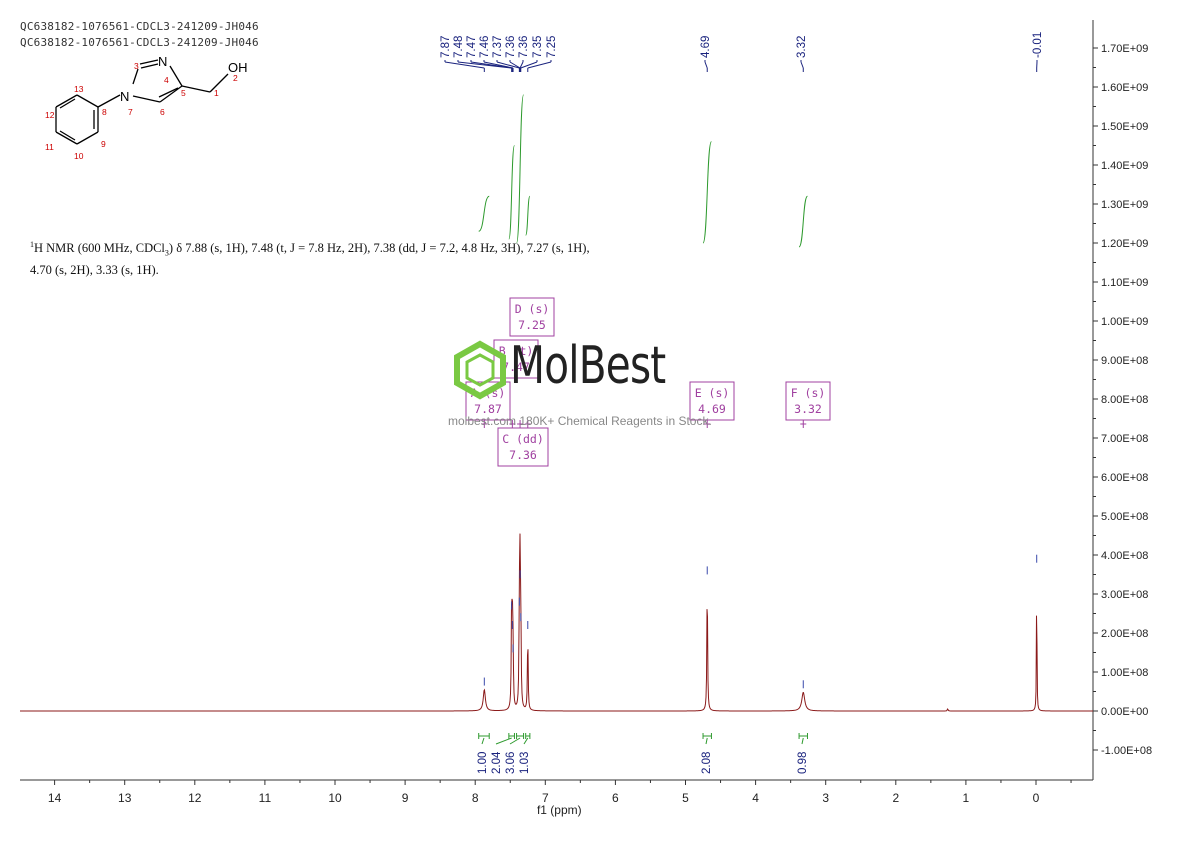 The width and height of the screenshot is (1190, 841). What do you see at coordinates (1124, 166) in the screenshot?
I see `y-tick-label: 1.40E+09` at bounding box center [1124, 166].